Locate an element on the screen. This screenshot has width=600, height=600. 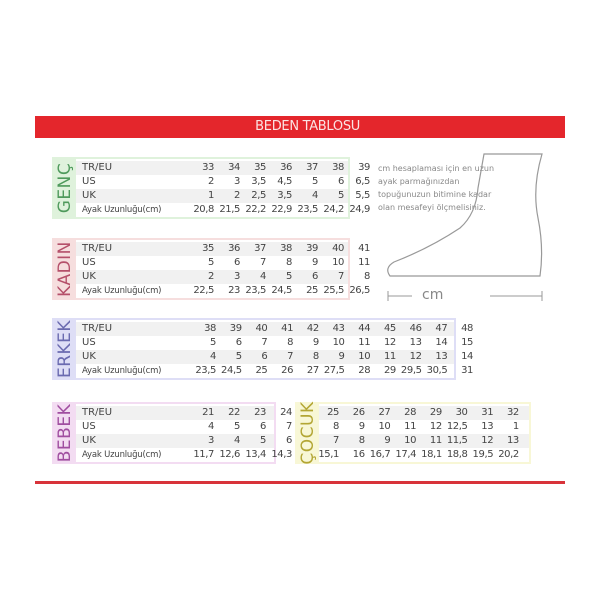
table-cell: 22,9 is located at coordinates (281, 209).